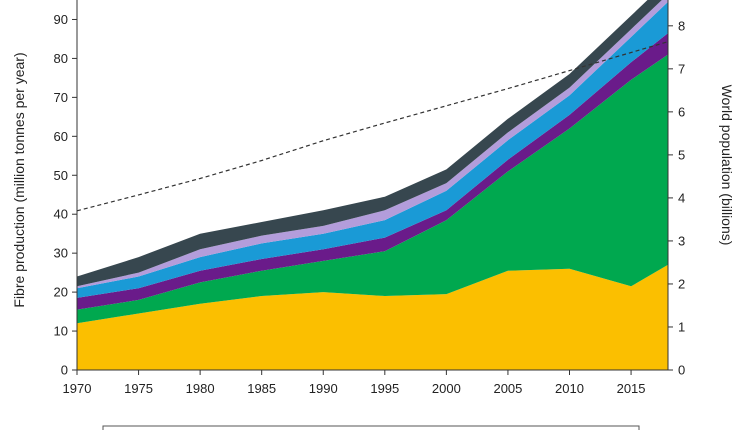 This screenshot has width=750, height=430. Describe the element at coordinates (681, 370) in the screenshot. I see `y2-tick-label: 0` at that location.